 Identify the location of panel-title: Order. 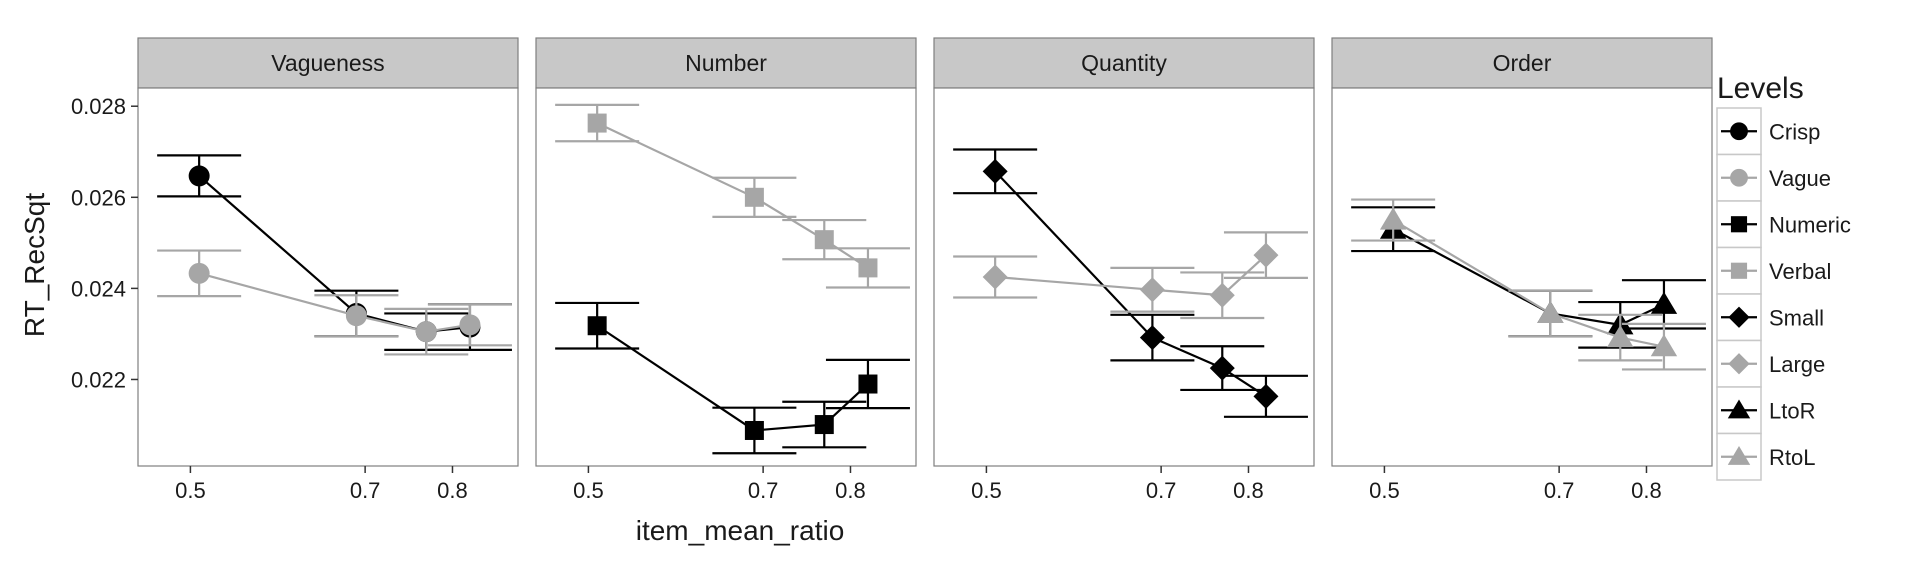
(1522, 63).